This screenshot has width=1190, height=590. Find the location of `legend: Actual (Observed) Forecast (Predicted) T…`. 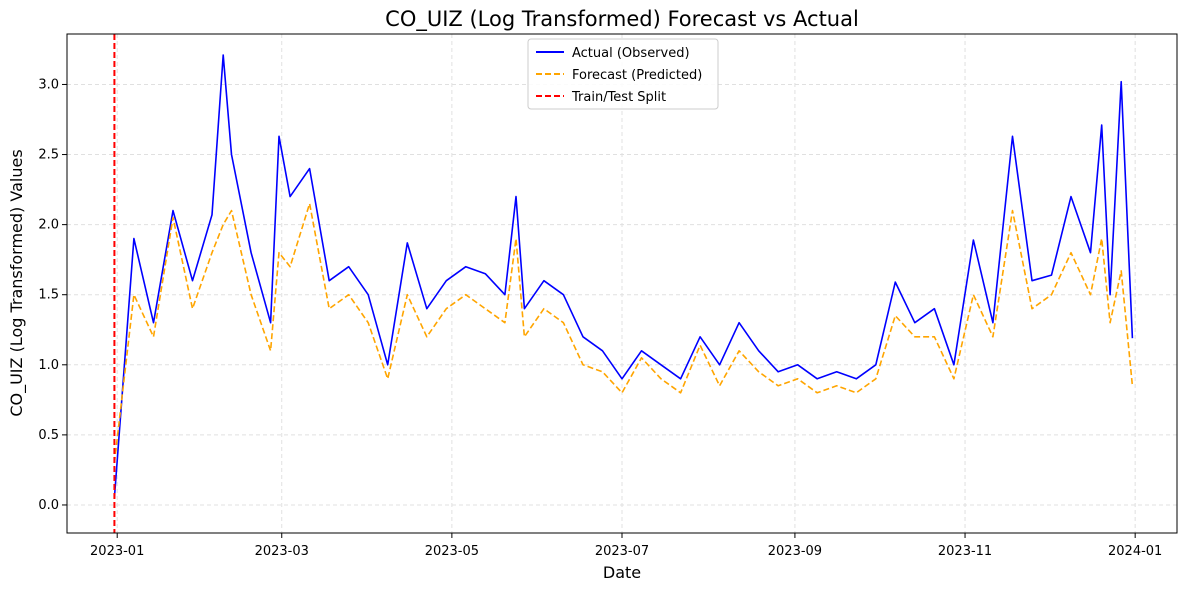

legend: Actual (Observed) Forecast (Predicted) T… is located at coordinates (623, 74).